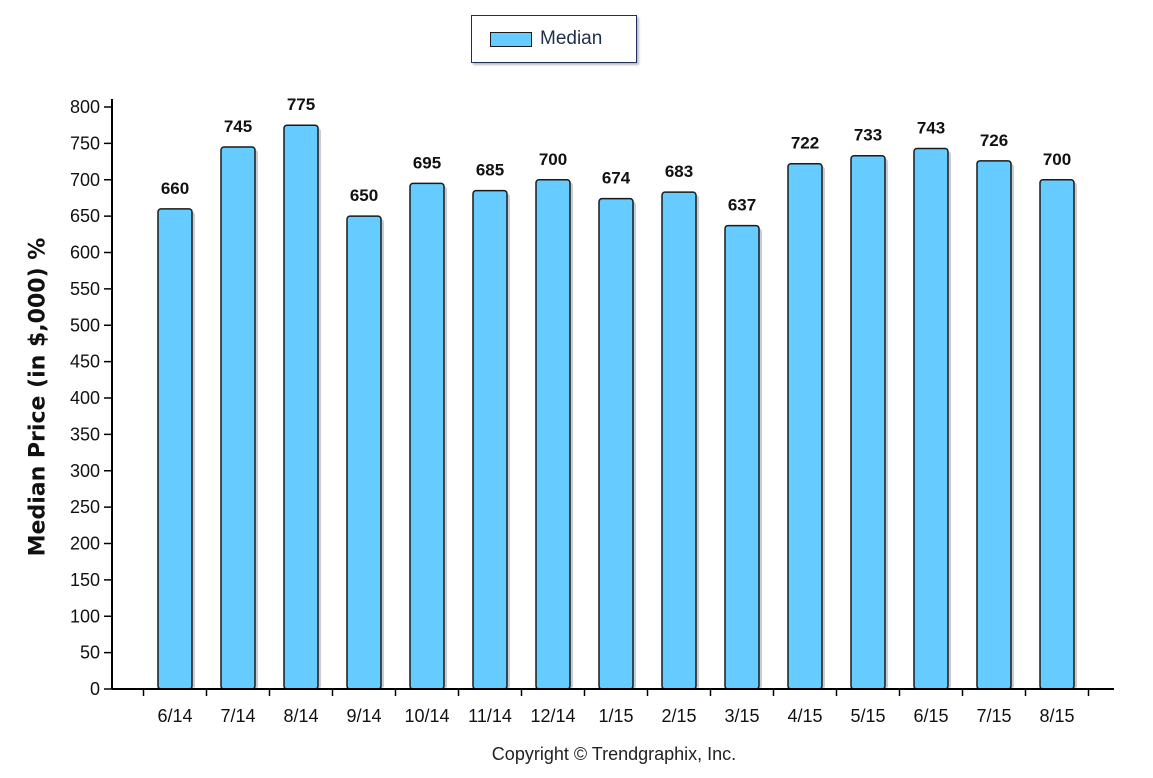 The image size is (1153, 778). What do you see at coordinates (85, 544) in the screenshot?
I see `y-tick-label: 200` at bounding box center [85, 544].